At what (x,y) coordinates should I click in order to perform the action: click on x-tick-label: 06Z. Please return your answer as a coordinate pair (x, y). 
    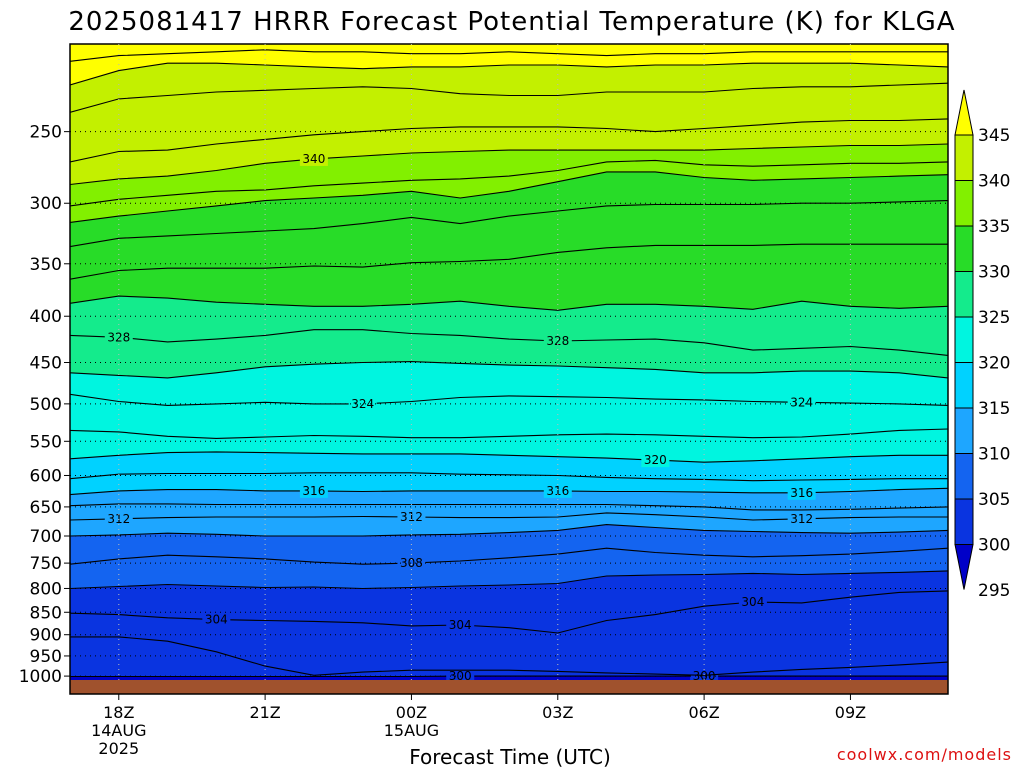
    Looking at the image, I should click on (703, 712).